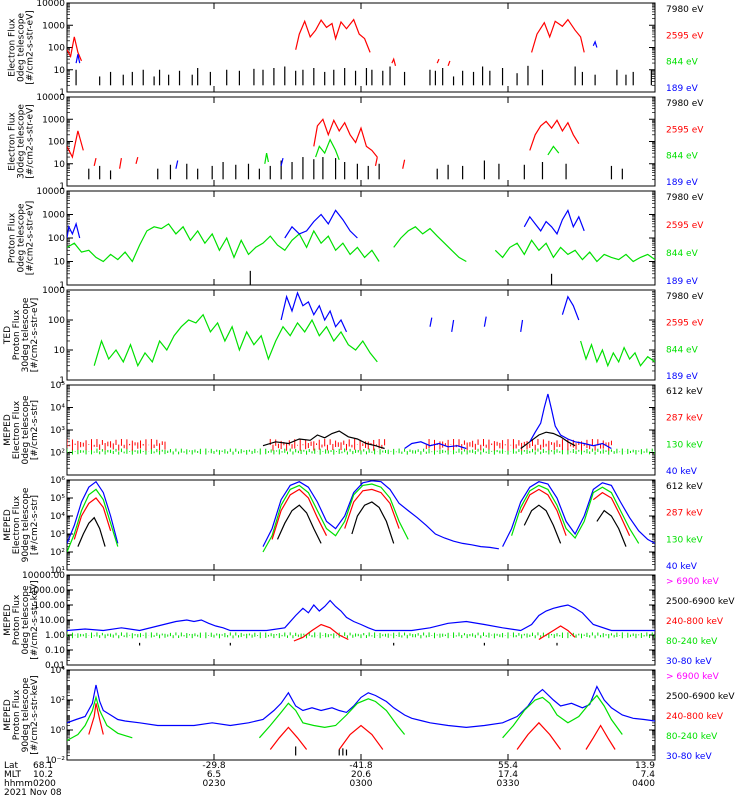  Describe the element at coordinates (508, 775) in the screenshot. I see `x-tick-label-mlt: 17.4` at that location.